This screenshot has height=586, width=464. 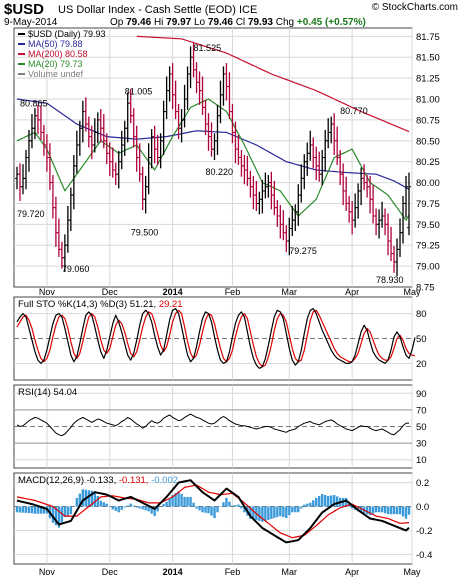 What do you see at coordinates (428, 183) in the screenshot?
I see `price-tick-label: 80.00` at bounding box center [428, 183].